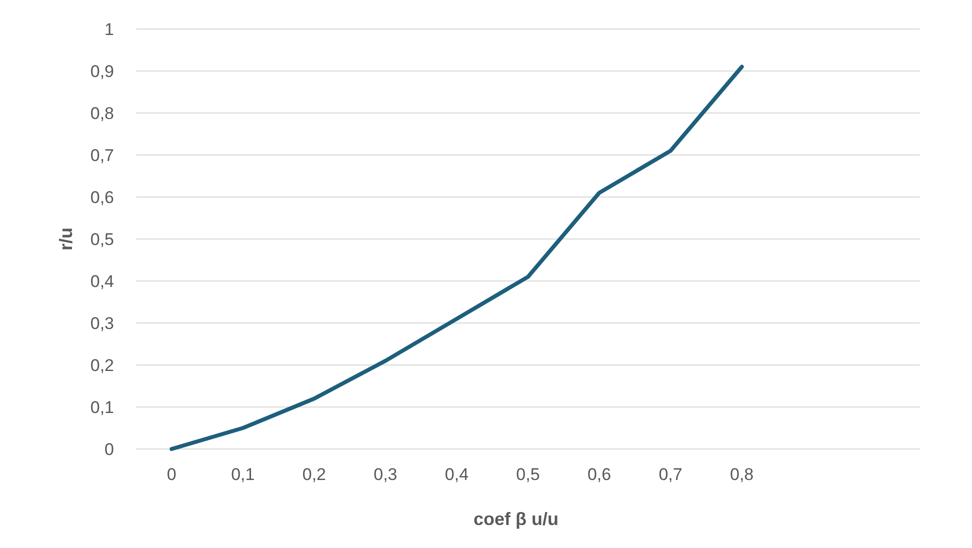 The image size is (972, 548). I want to click on y-tick-label: 0, so click(109, 449).